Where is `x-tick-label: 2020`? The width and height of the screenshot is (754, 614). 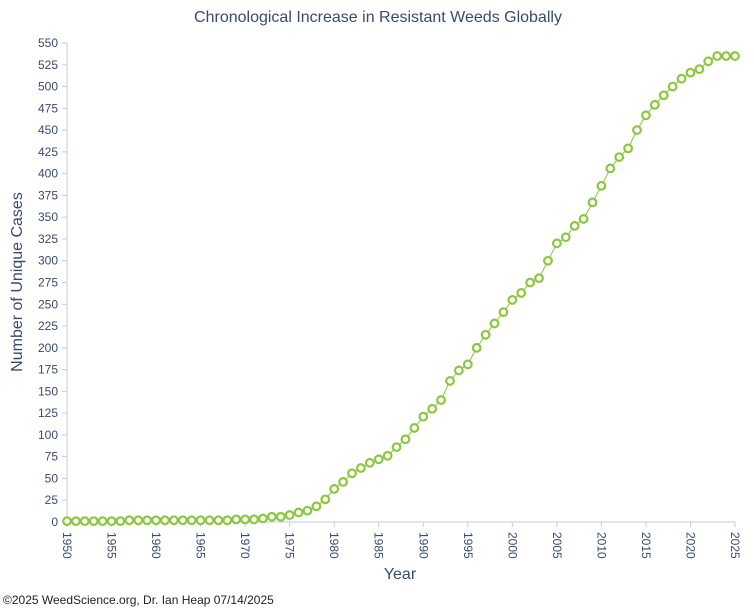 x-tick-label: 2020 is located at coordinates (690, 545).